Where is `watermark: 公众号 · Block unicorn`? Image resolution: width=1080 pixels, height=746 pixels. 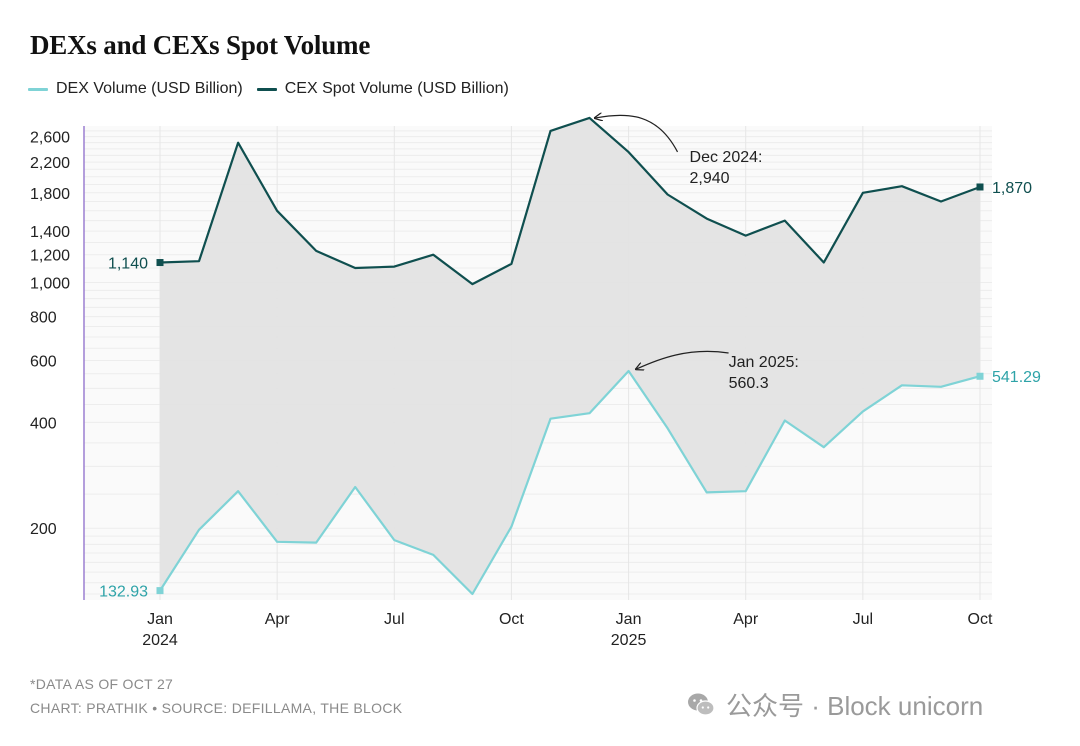
watermark: 公众号 · Block unicorn is located at coordinates (834, 704).